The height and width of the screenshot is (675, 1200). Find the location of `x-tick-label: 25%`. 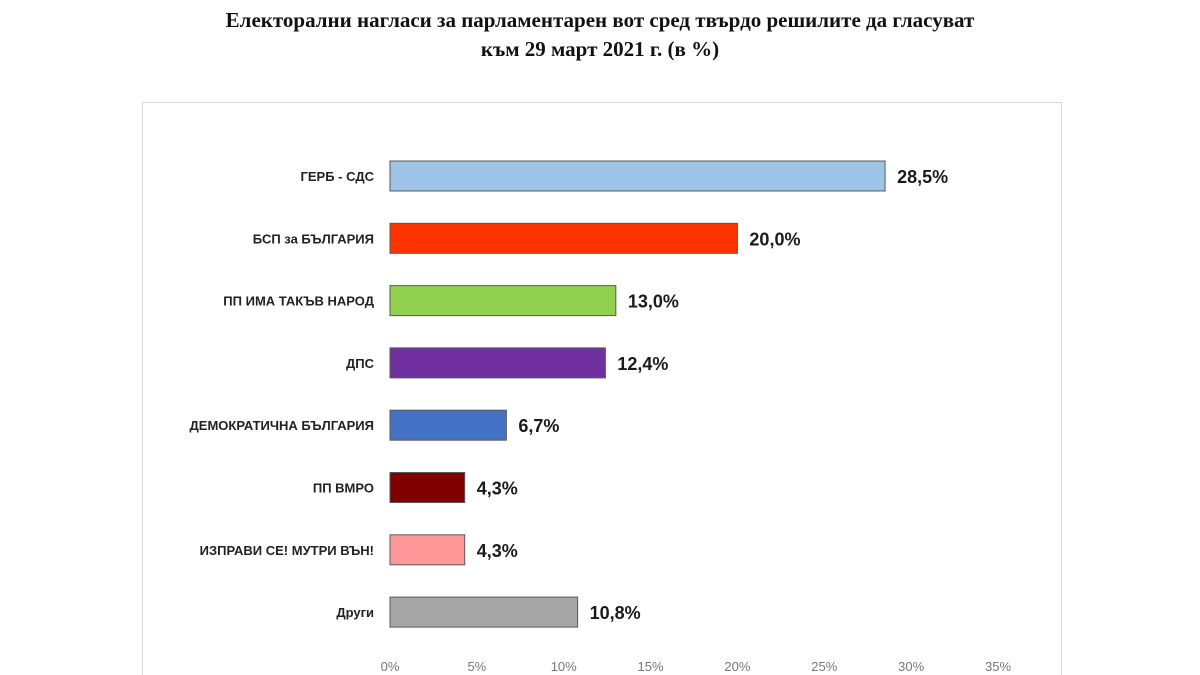

x-tick-label: 25% is located at coordinates (824, 666).